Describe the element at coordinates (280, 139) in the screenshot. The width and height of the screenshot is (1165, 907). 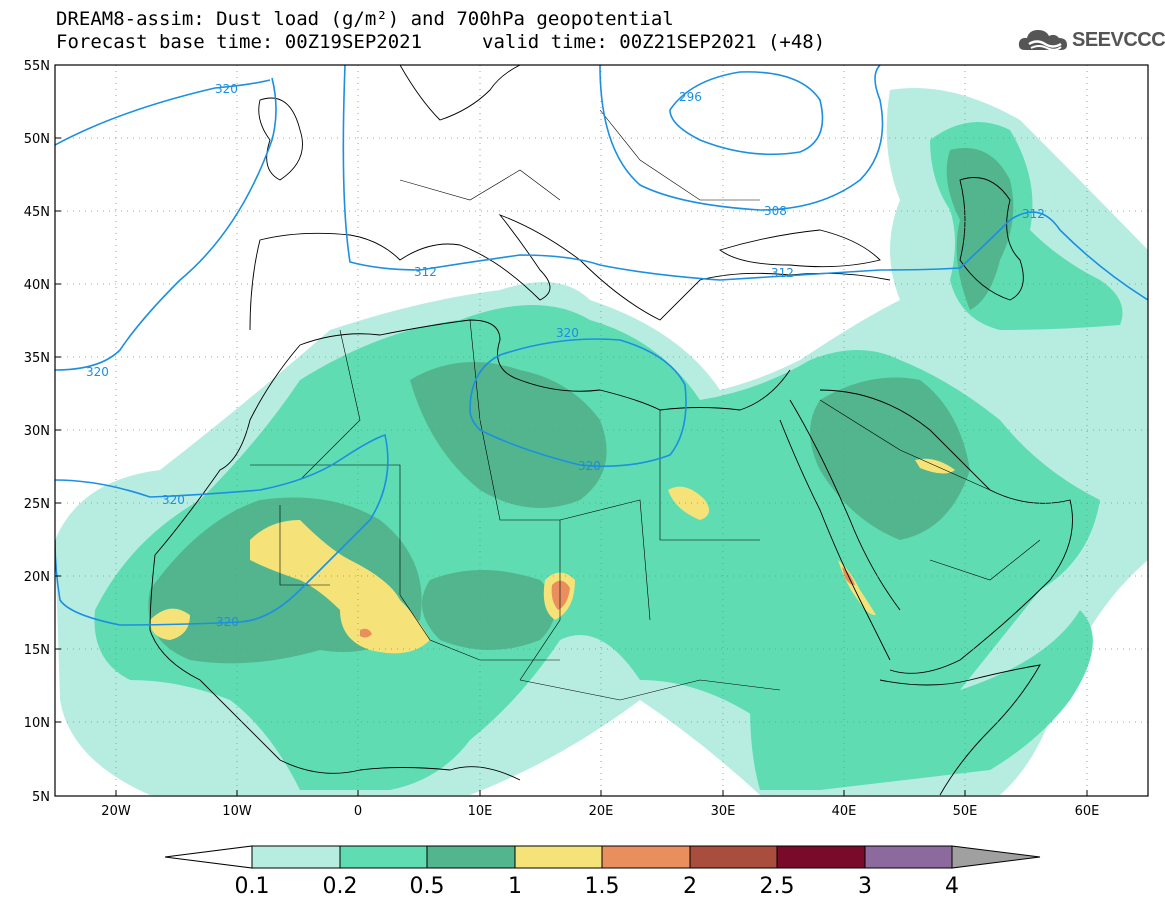
I see `coastline-uk` at that location.